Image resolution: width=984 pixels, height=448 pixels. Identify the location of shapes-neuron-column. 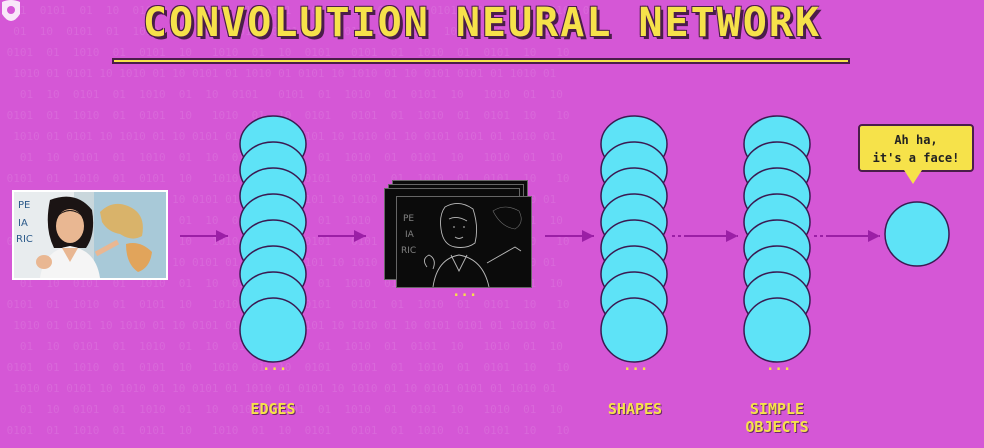
(634, 239).